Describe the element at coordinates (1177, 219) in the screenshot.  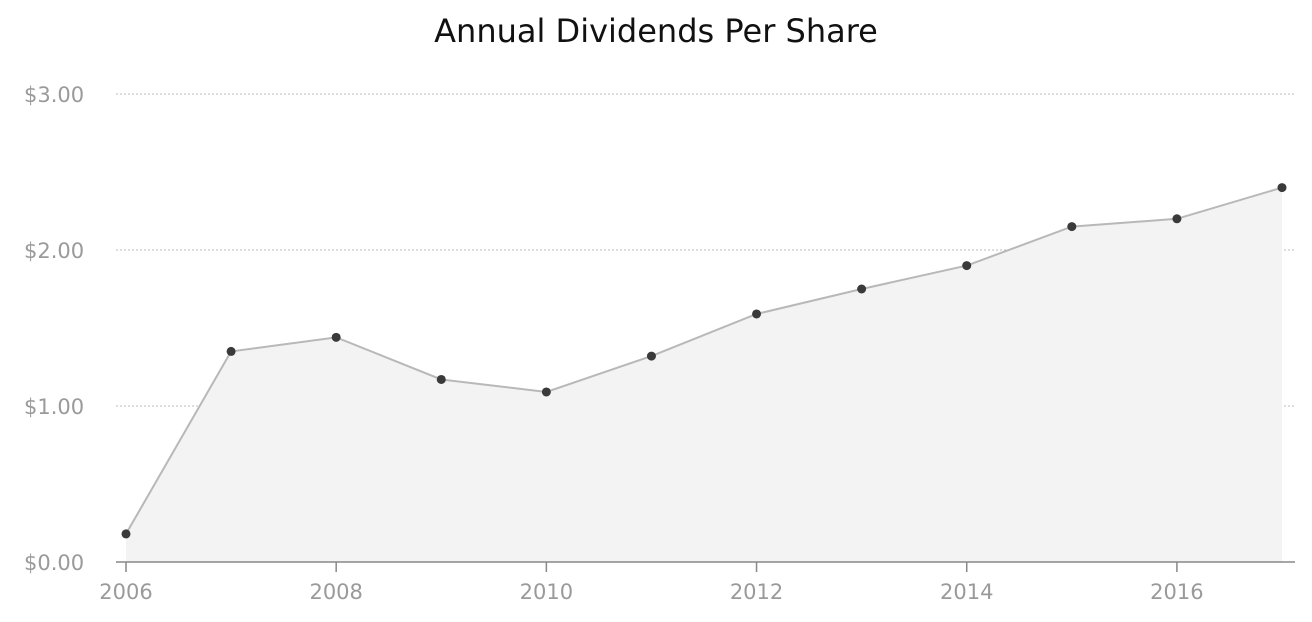
I see `data-point-2016` at that location.